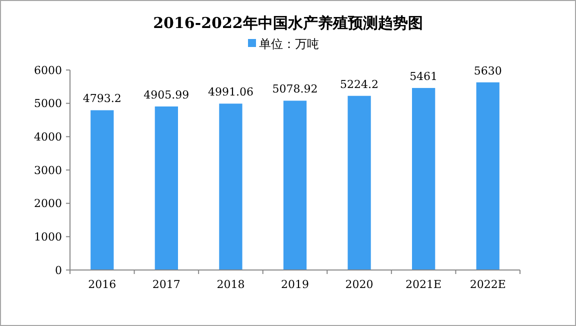 The width and height of the screenshot is (576, 326). Describe the element at coordinates (48, 137) in the screenshot. I see `y-tick-label: 4000` at that location.